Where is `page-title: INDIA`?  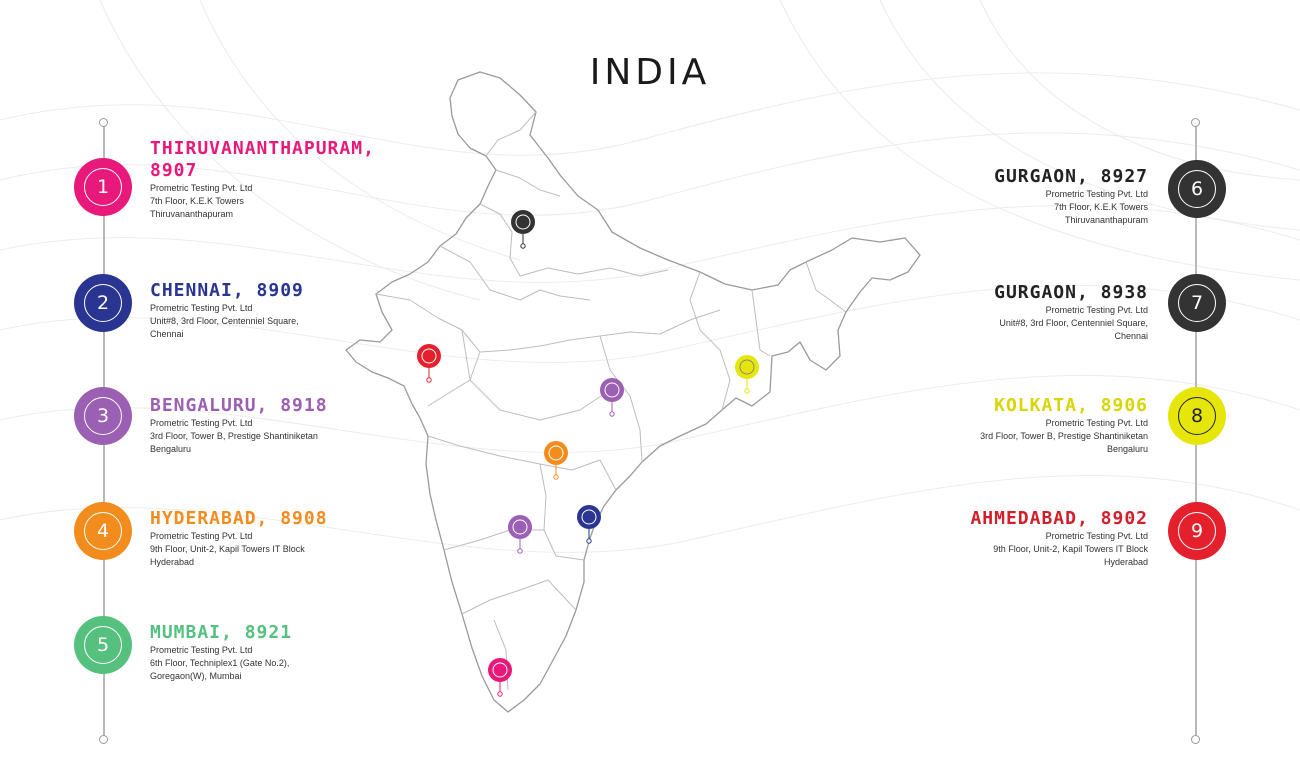
page-title: INDIA is located at coordinates (650, 73).